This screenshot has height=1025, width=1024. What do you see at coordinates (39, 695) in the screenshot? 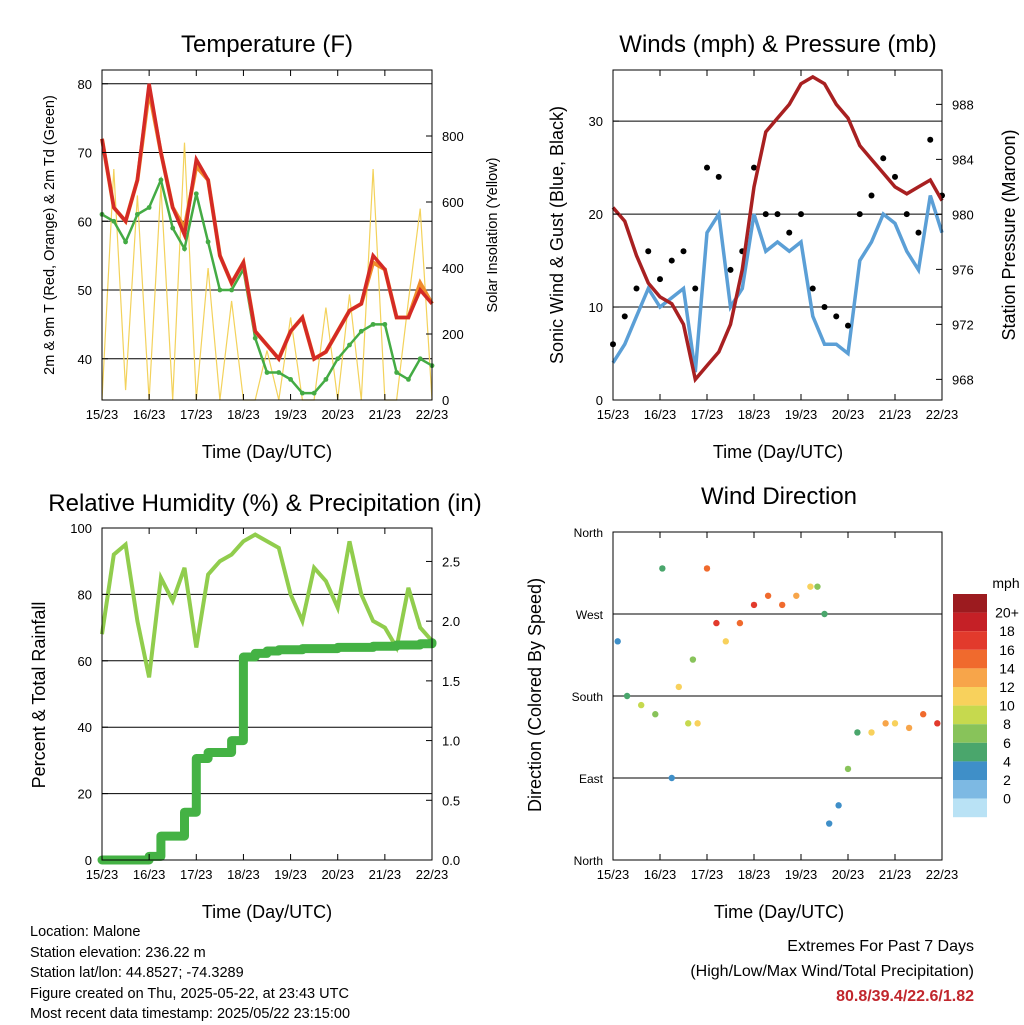
I see `humidity-y-label-left: Percent & Total Rainfall` at bounding box center [39, 695].